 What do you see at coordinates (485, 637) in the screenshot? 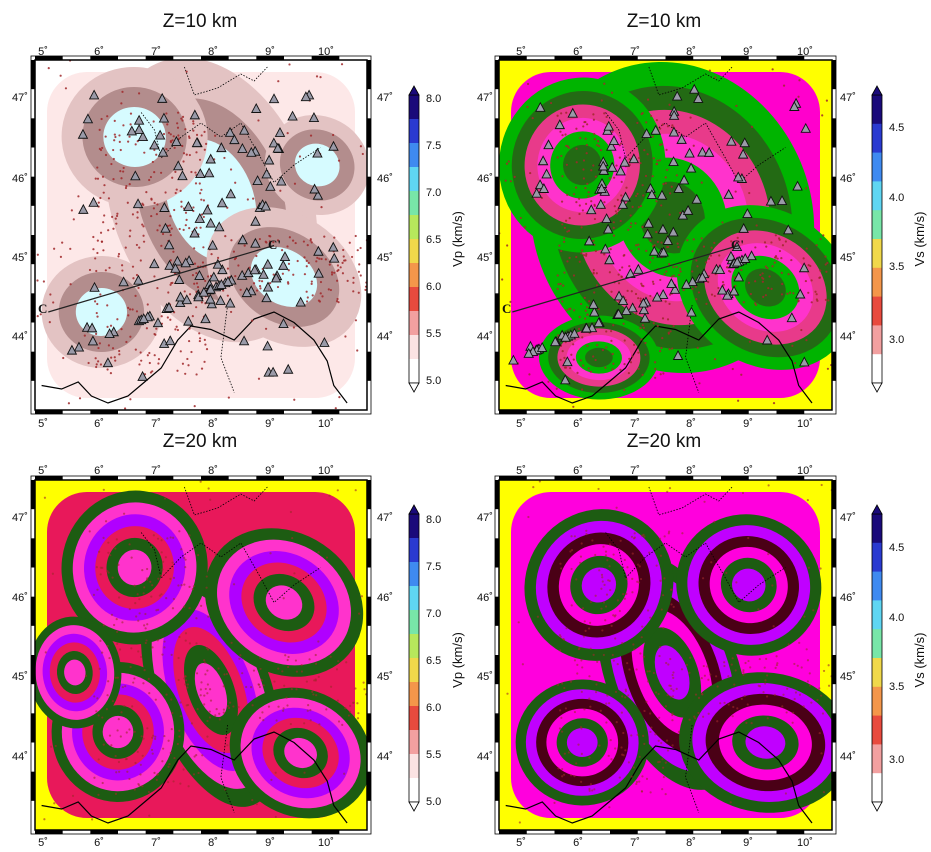
I see `panel-4-lat-ticks-left: 47˚ 46˚ 45˚ 44˚` at bounding box center [485, 637].